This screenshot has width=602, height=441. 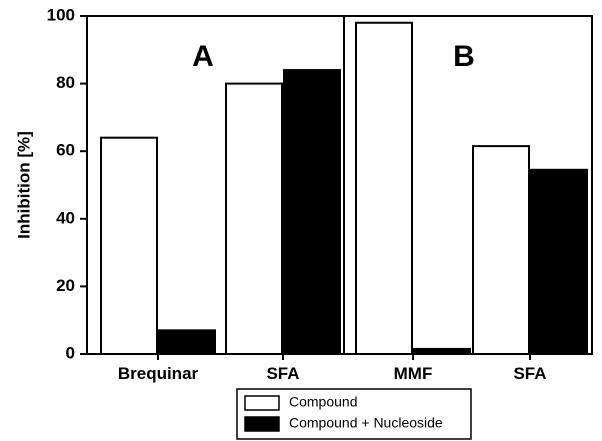 I want to click on panel-label-b: B, so click(x=464, y=56).